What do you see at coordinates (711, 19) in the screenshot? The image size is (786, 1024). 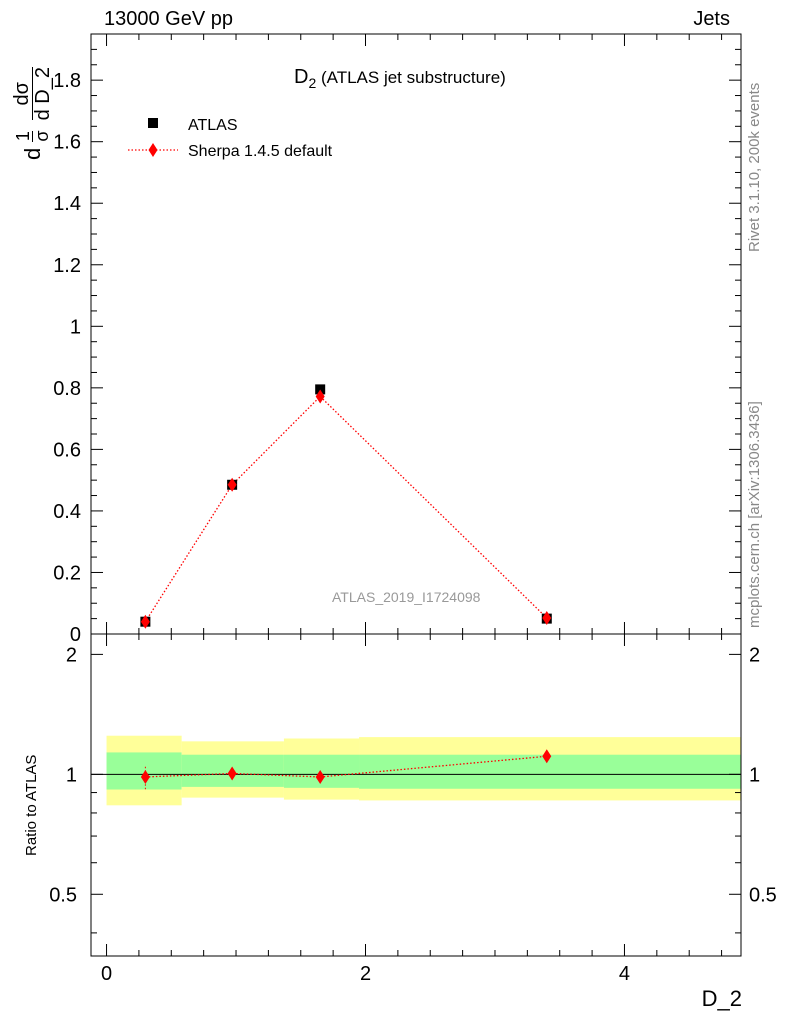 I see `header-right: Jets` at bounding box center [711, 19].